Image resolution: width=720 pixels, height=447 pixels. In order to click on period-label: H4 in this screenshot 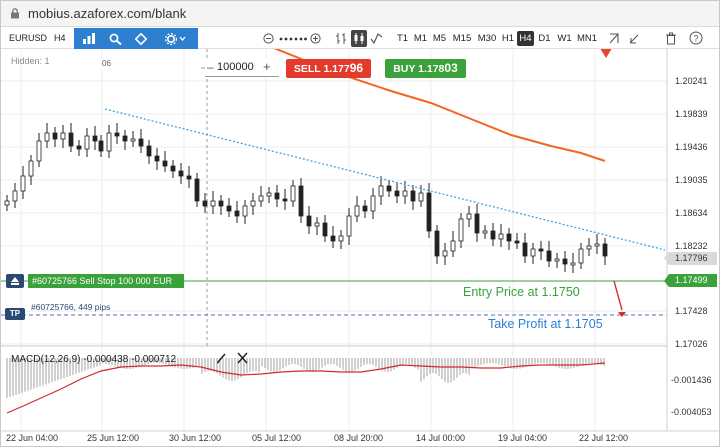, I will do `click(60, 38)`.